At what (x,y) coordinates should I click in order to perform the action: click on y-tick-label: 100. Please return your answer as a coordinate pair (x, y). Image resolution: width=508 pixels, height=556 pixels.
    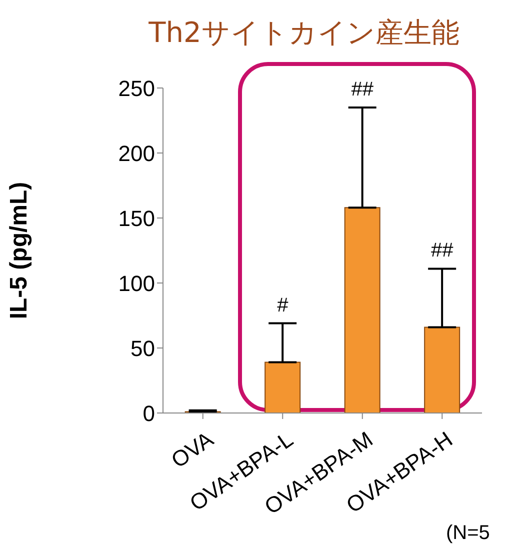
    Looking at the image, I should click on (136, 283).